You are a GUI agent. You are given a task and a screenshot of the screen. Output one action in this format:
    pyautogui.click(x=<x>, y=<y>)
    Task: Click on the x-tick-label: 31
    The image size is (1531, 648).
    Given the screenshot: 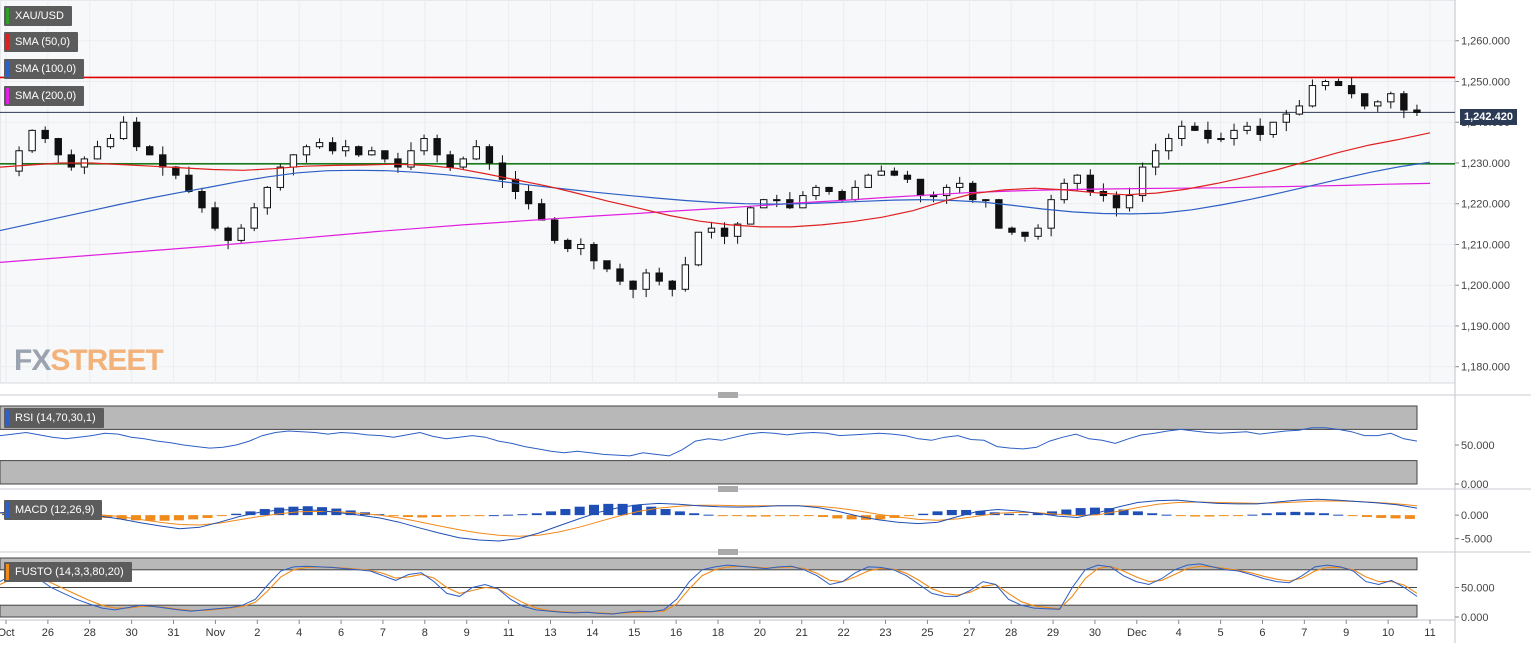 What is the action you would take?
    pyautogui.click(x=173, y=633)
    